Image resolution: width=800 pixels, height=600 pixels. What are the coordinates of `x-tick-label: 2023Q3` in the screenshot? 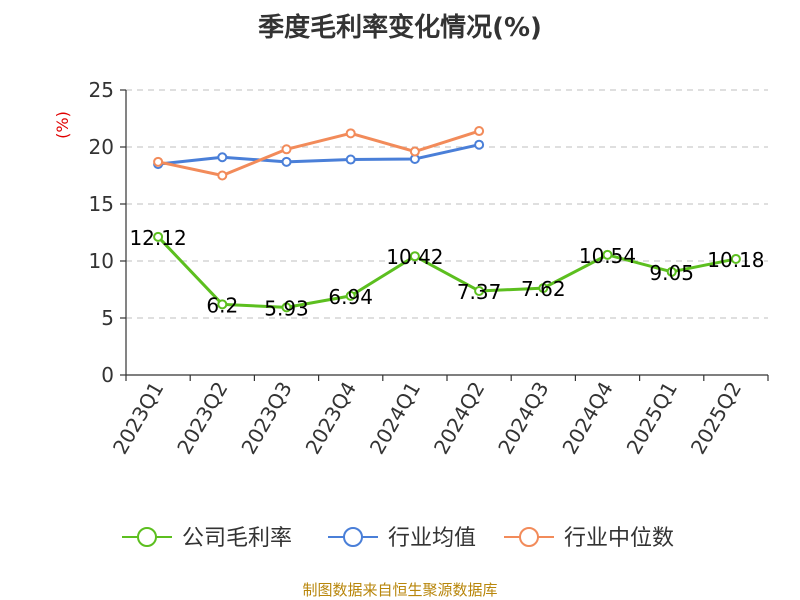 It's located at (266, 418).